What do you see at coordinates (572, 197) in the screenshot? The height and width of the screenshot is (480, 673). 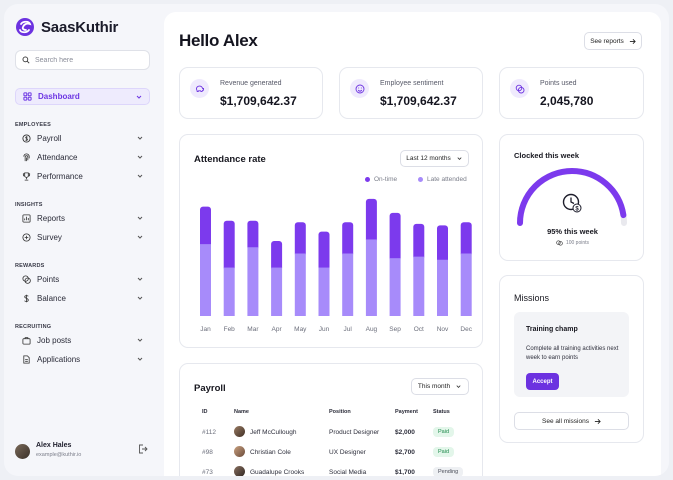 I see `clocked-gauge: $` at bounding box center [572, 197].